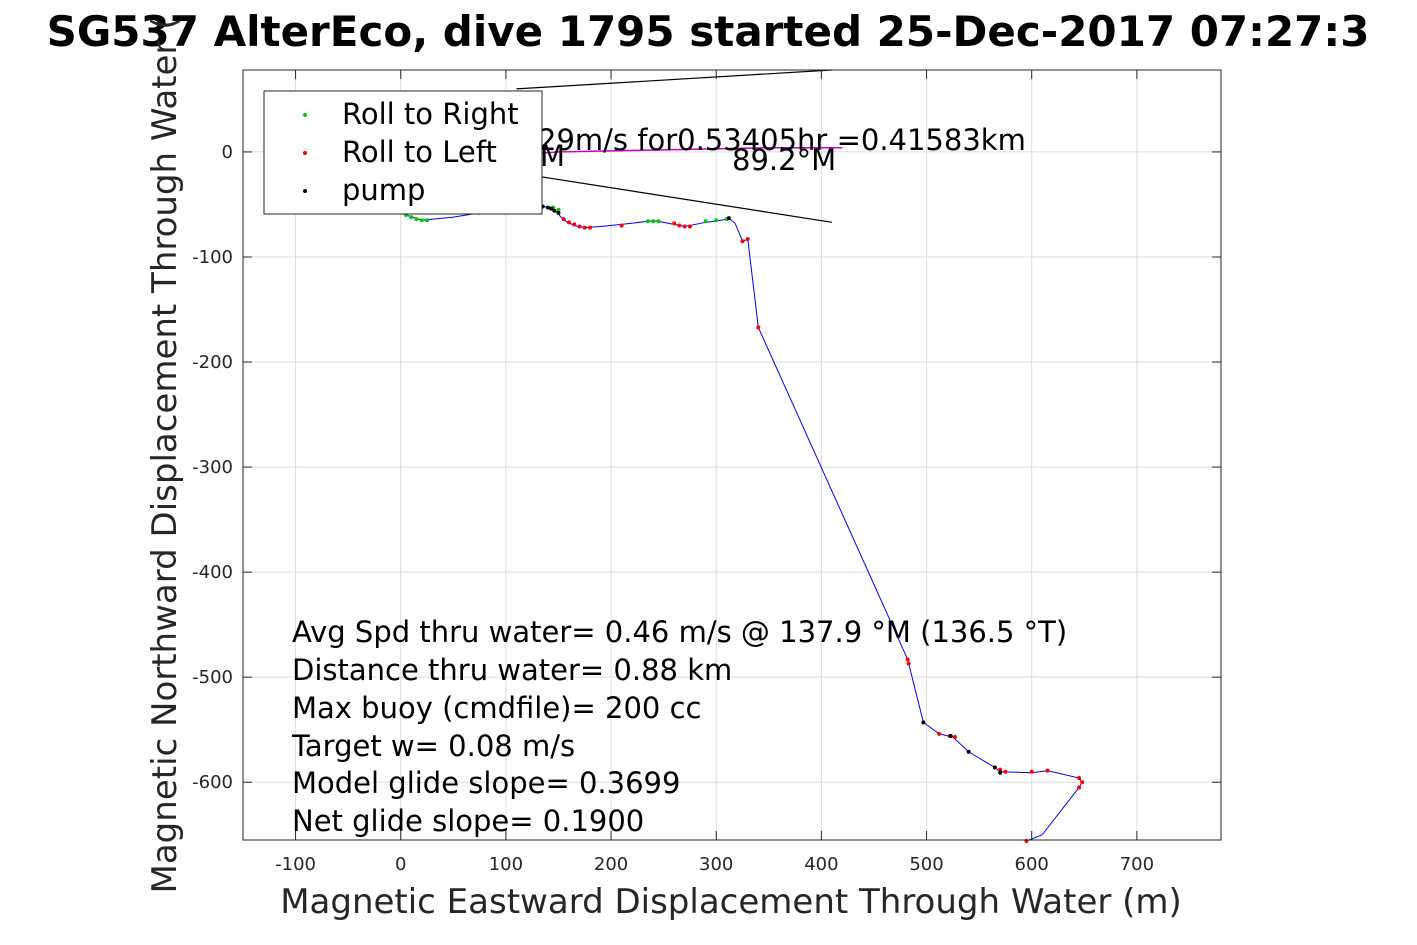 This screenshot has width=1417, height=945. I want to click on annotation-lines, so click(674, 146).